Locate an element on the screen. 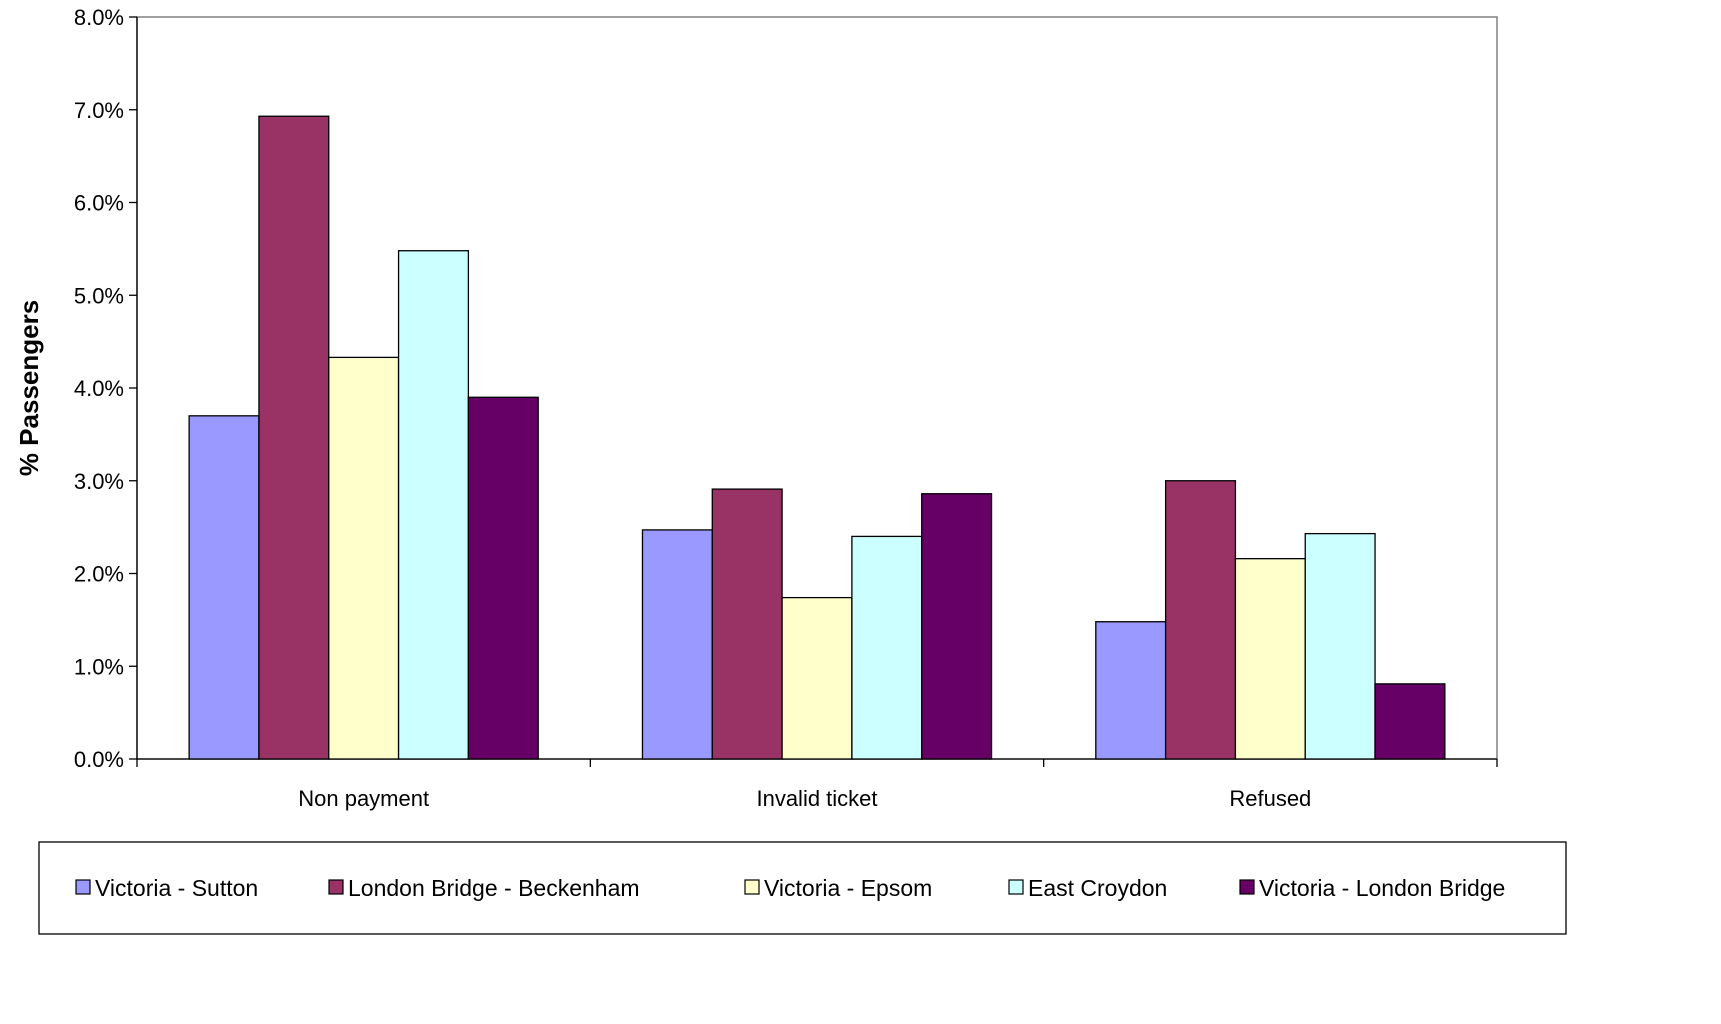 The height and width of the screenshot is (1024, 1721). legend-item-label: London Bridge - Beckenham is located at coordinates (494, 888).